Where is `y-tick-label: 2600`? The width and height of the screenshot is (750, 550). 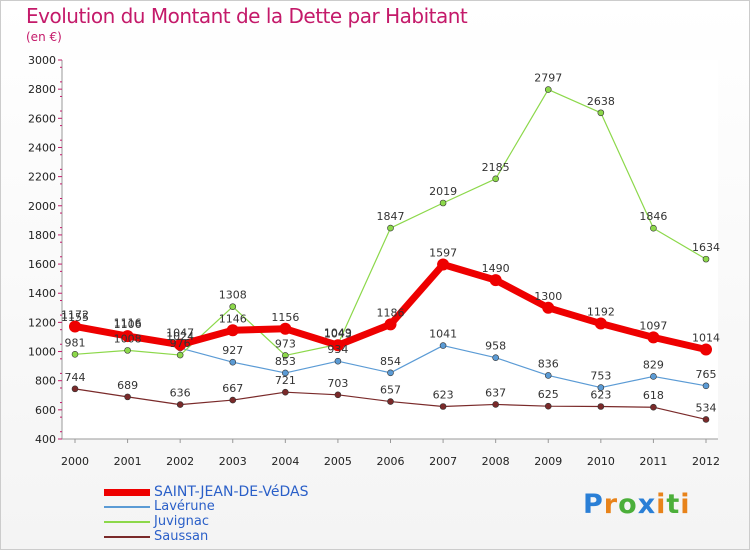 y-tick-label: 2600 is located at coordinates (42, 118).